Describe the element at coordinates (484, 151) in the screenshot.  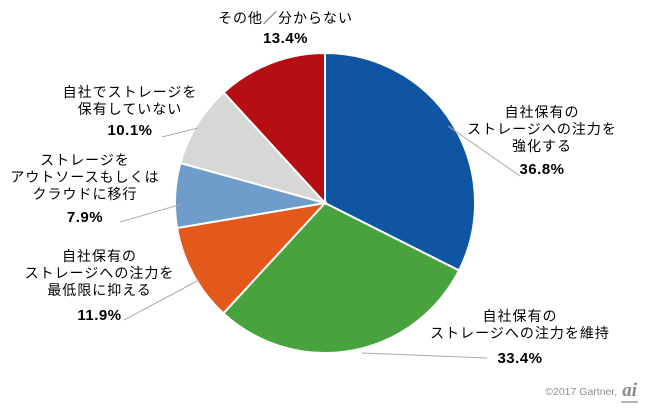
I see `leader-line-strengthen` at that location.